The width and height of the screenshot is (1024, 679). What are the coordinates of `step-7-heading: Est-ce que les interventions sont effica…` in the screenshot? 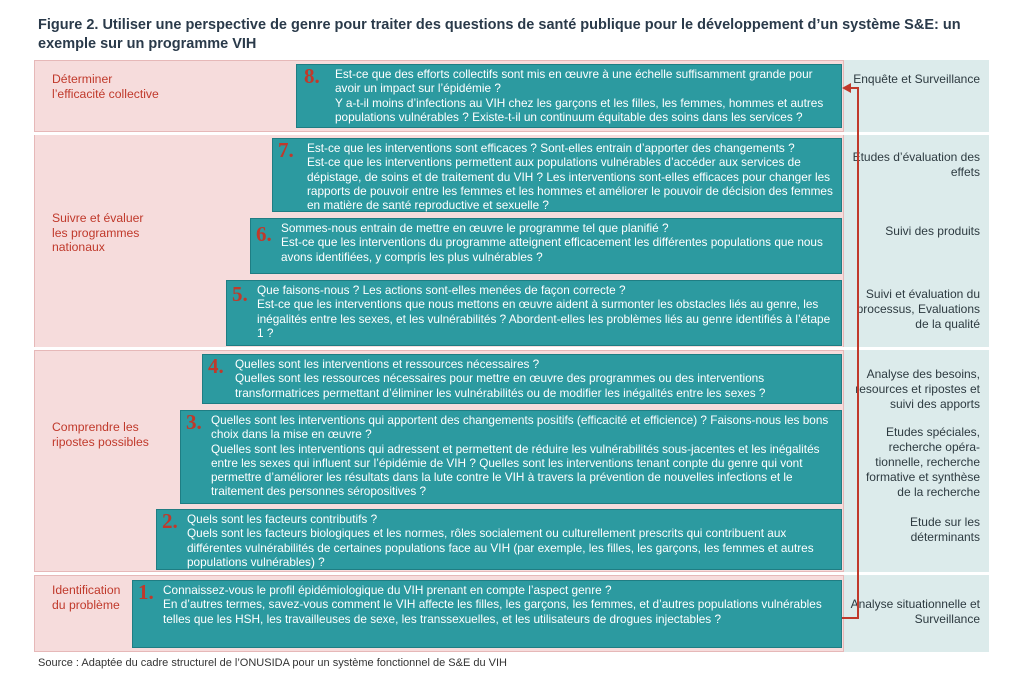 It's located at (551, 148).